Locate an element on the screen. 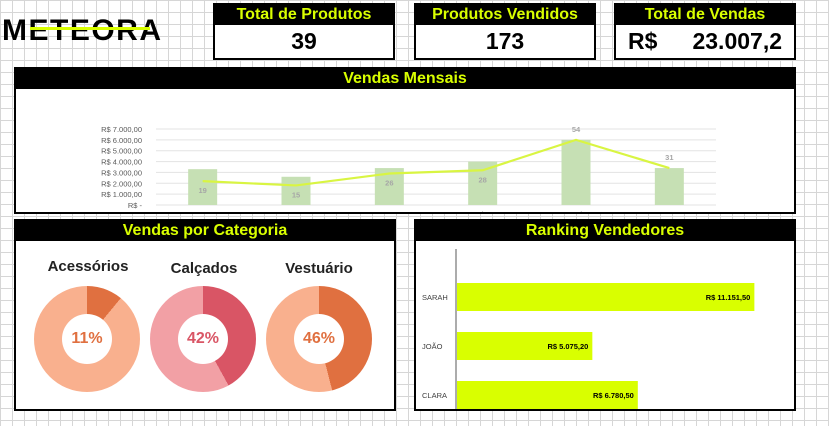 This screenshot has height=426, width=829. category-name: Vestuário is located at coordinates (319, 268).